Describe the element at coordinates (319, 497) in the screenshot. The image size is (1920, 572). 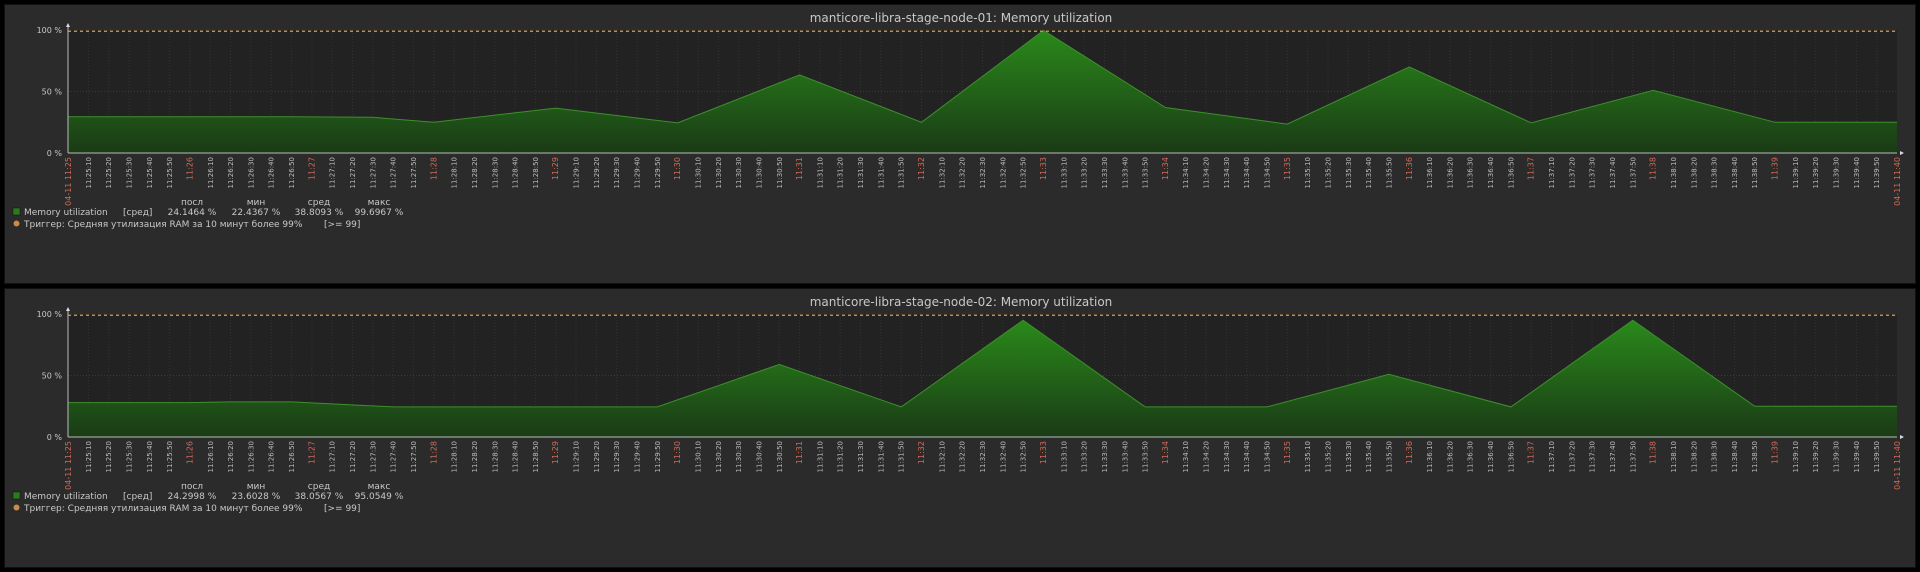
I see `legend-value: 38.0567 %` at that location.